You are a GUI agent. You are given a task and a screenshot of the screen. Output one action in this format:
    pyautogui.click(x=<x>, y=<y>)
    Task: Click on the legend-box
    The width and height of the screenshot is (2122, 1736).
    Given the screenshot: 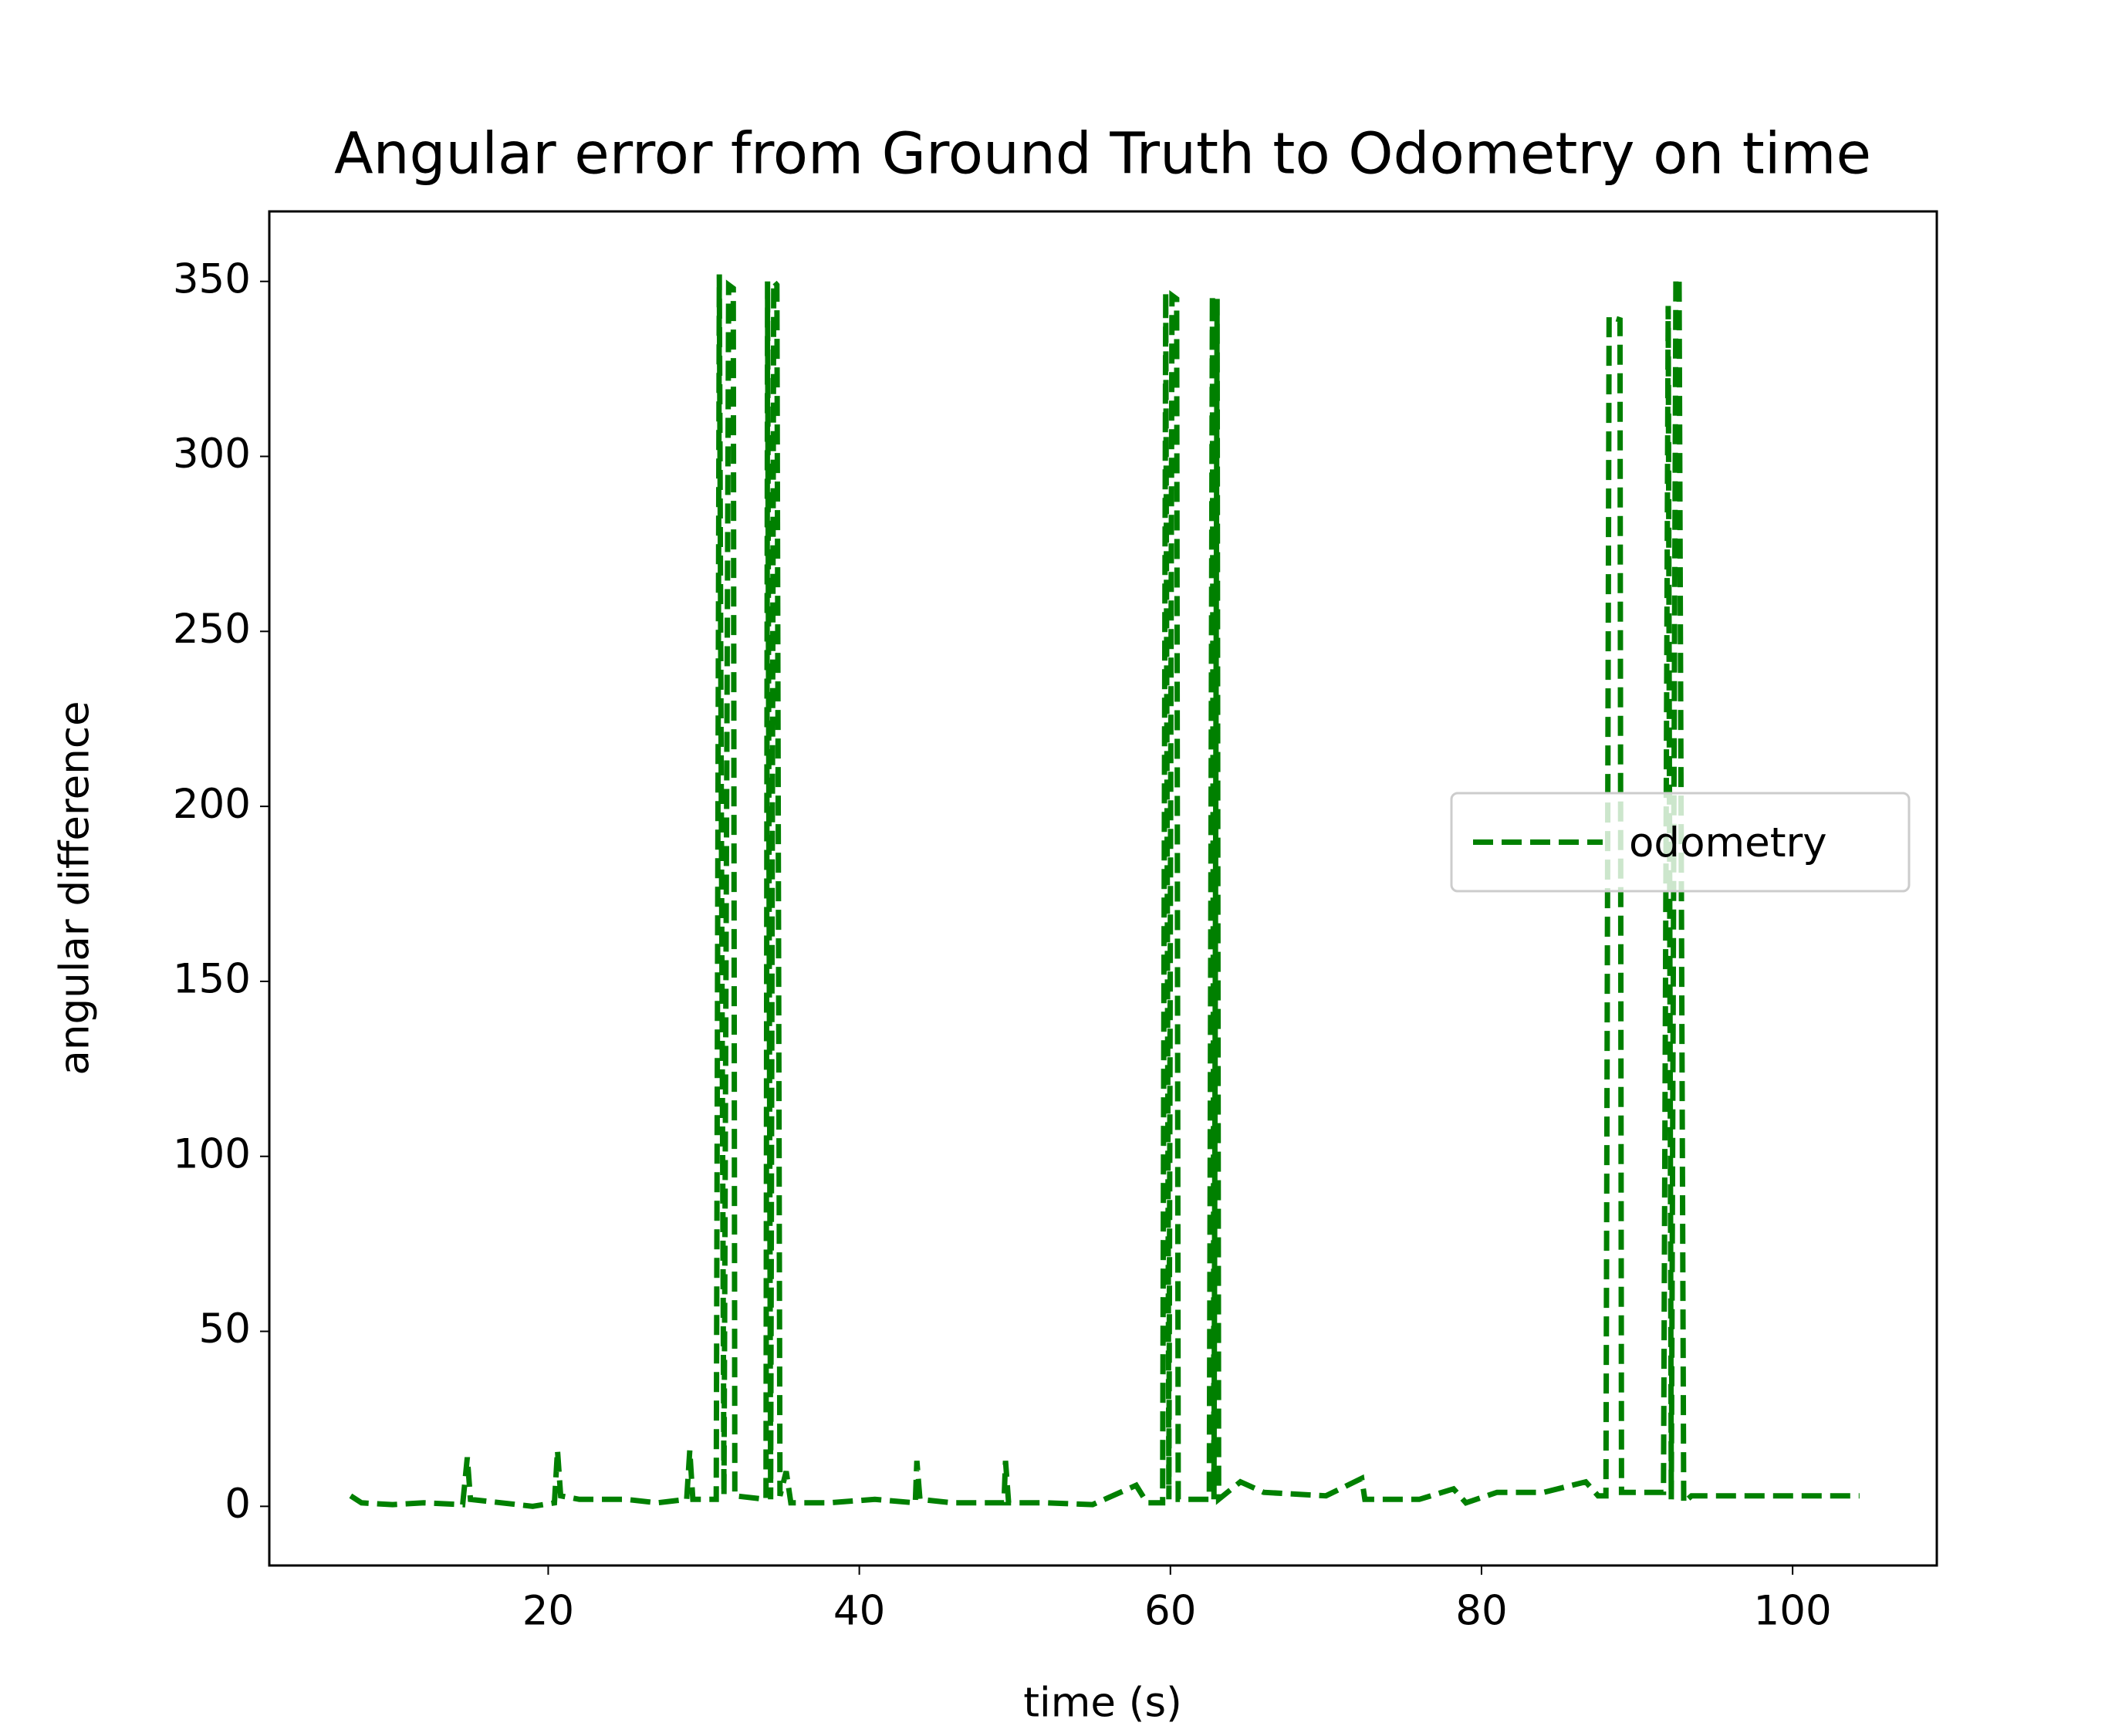 What is the action you would take?
    pyautogui.click(x=1680, y=842)
    